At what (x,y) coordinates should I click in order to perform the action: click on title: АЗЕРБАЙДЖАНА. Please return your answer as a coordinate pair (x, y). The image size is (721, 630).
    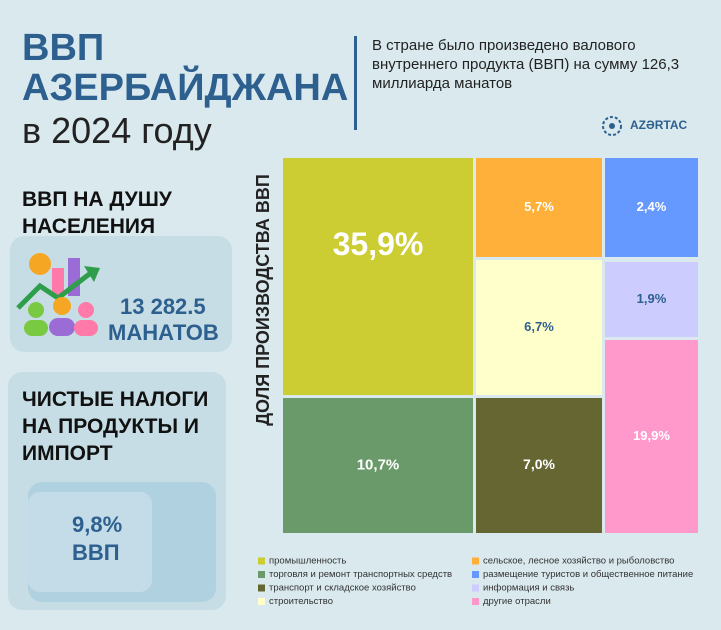
    Looking at the image, I should click on (185, 88).